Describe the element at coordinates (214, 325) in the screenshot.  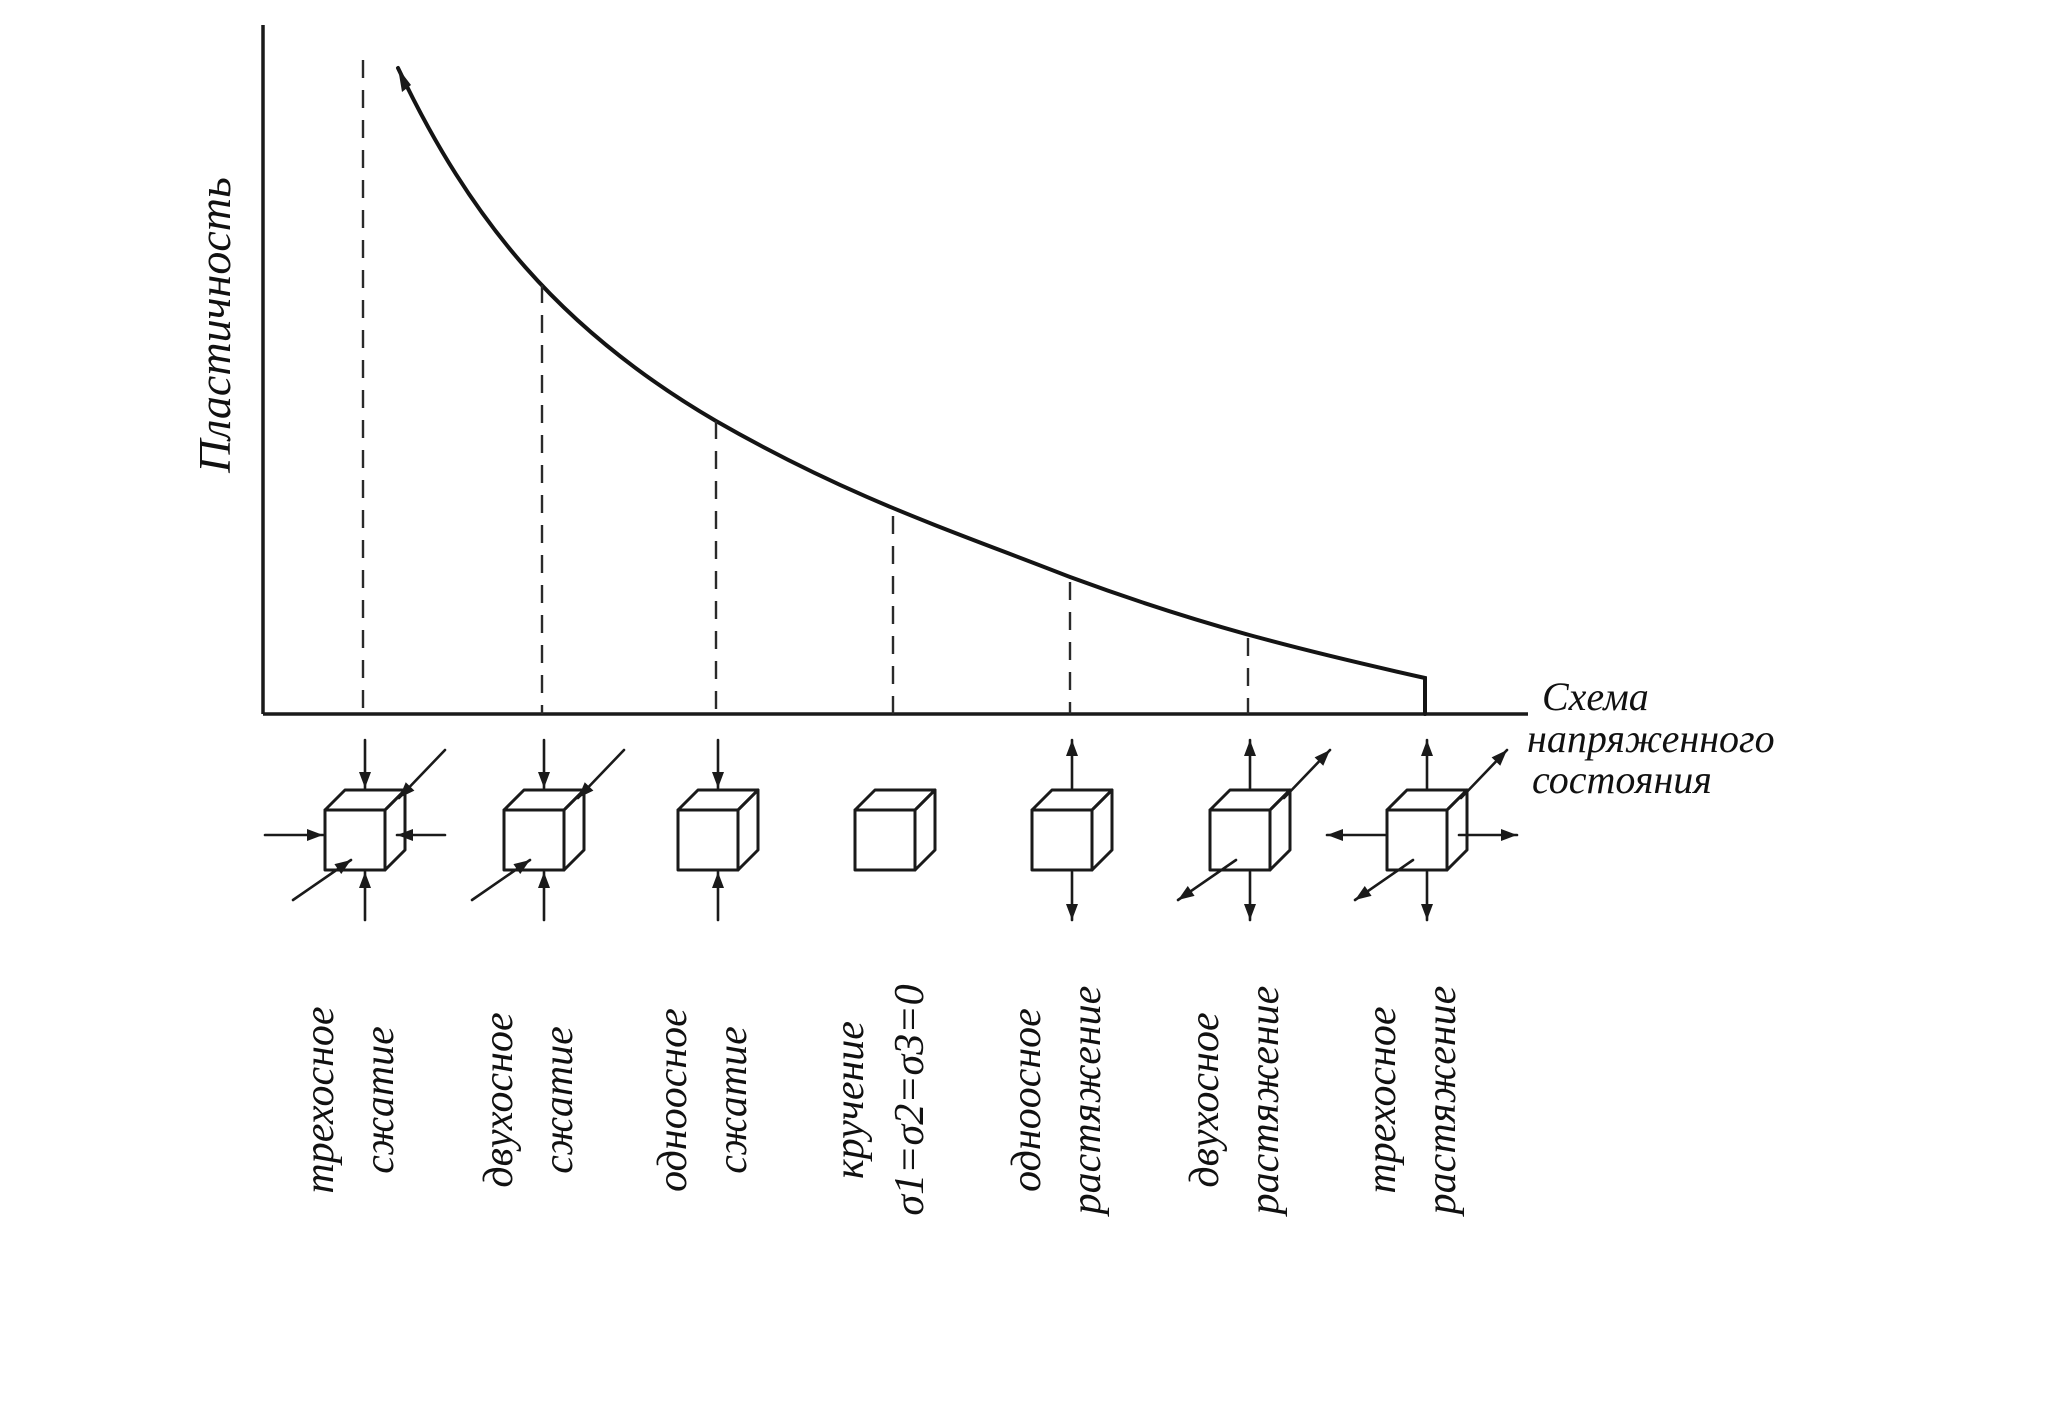
I see `y-axis-label: Пластичность` at that location.